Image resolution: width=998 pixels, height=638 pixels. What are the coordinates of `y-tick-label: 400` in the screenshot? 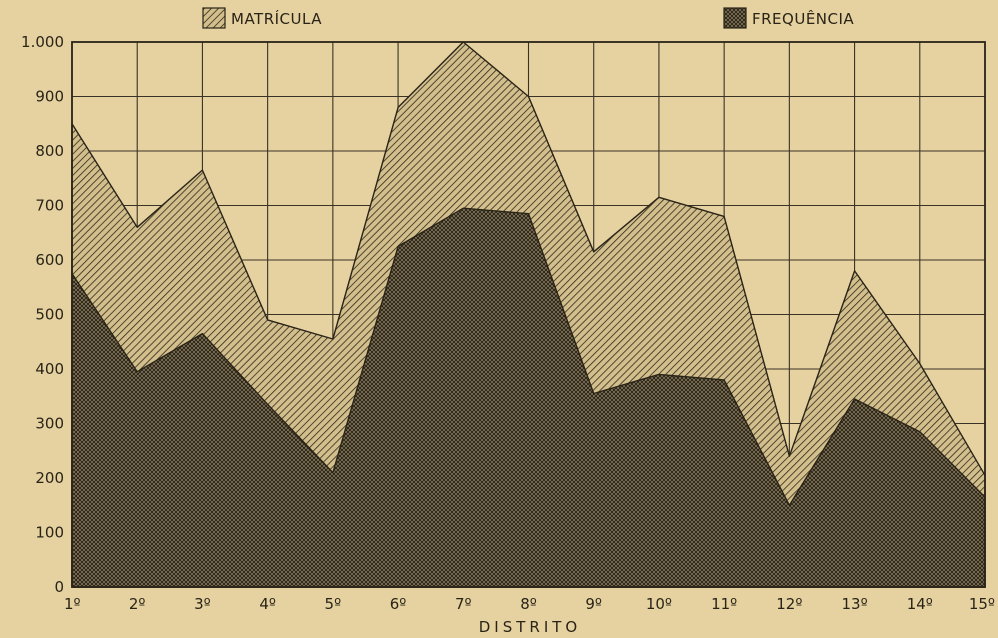 It's located at (49, 369).